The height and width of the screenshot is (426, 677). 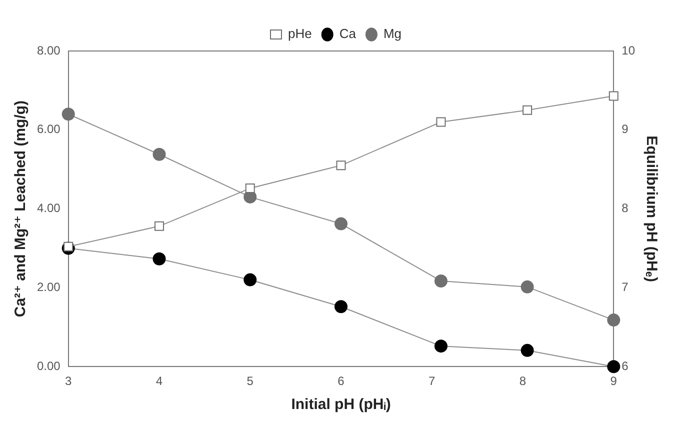 What do you see at coordinates (159, 381) in the screenshot?
I see `x-tick-label: 4` at bounding box center [159, 381].